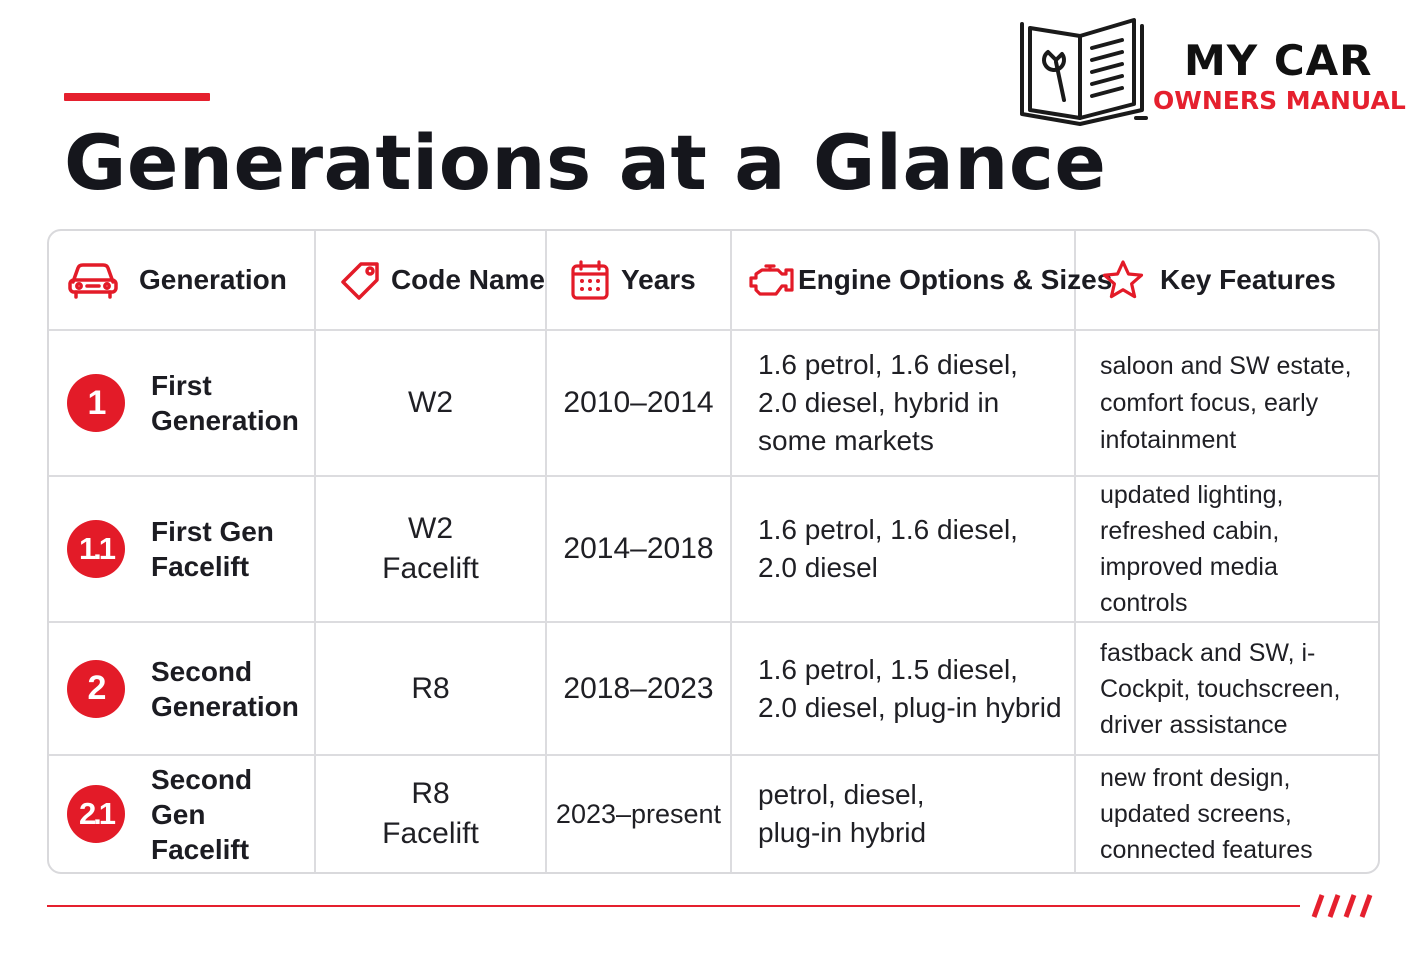 This screenshot has height=962, width=1428. I want to click on generation-badge: 1.1, so click(96, 549).